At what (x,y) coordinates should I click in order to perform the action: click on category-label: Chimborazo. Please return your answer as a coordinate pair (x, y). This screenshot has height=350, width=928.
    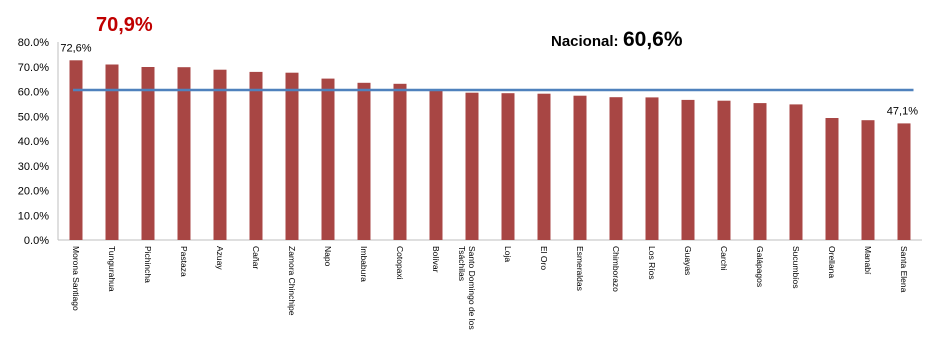
    Looking at the image, I should click on (616, 269).